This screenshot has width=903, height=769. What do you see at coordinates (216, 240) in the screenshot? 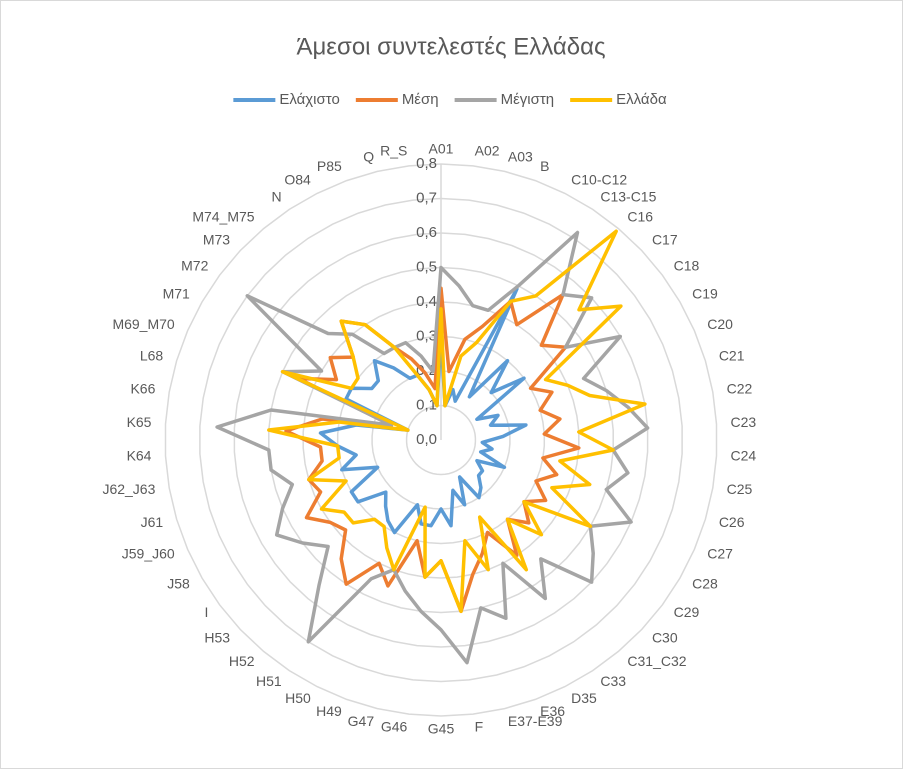
I see `category-label: M73` at bounding box center [216, 240].